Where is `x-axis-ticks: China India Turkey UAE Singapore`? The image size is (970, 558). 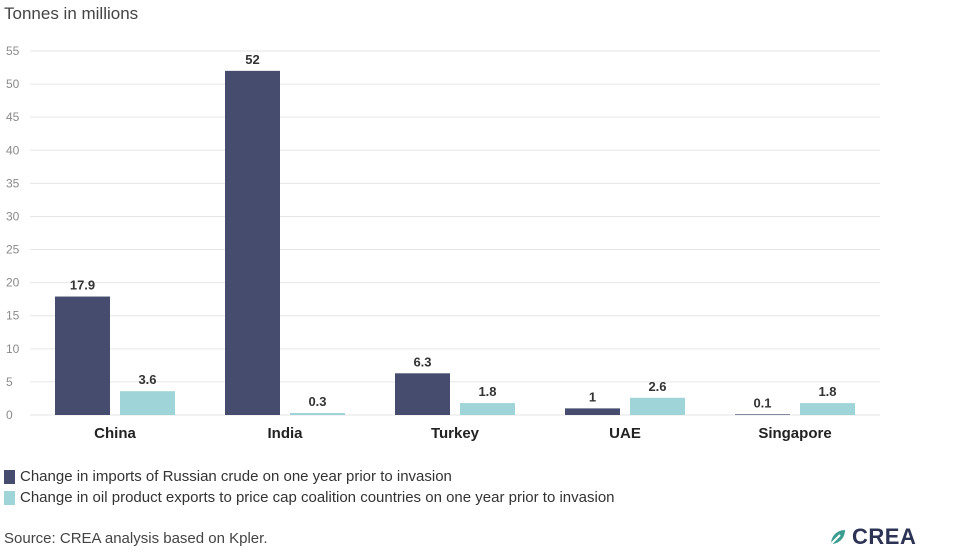
x-axis-ticks: China India Turkey UAE Singapore is located at coordinates (463, 433).